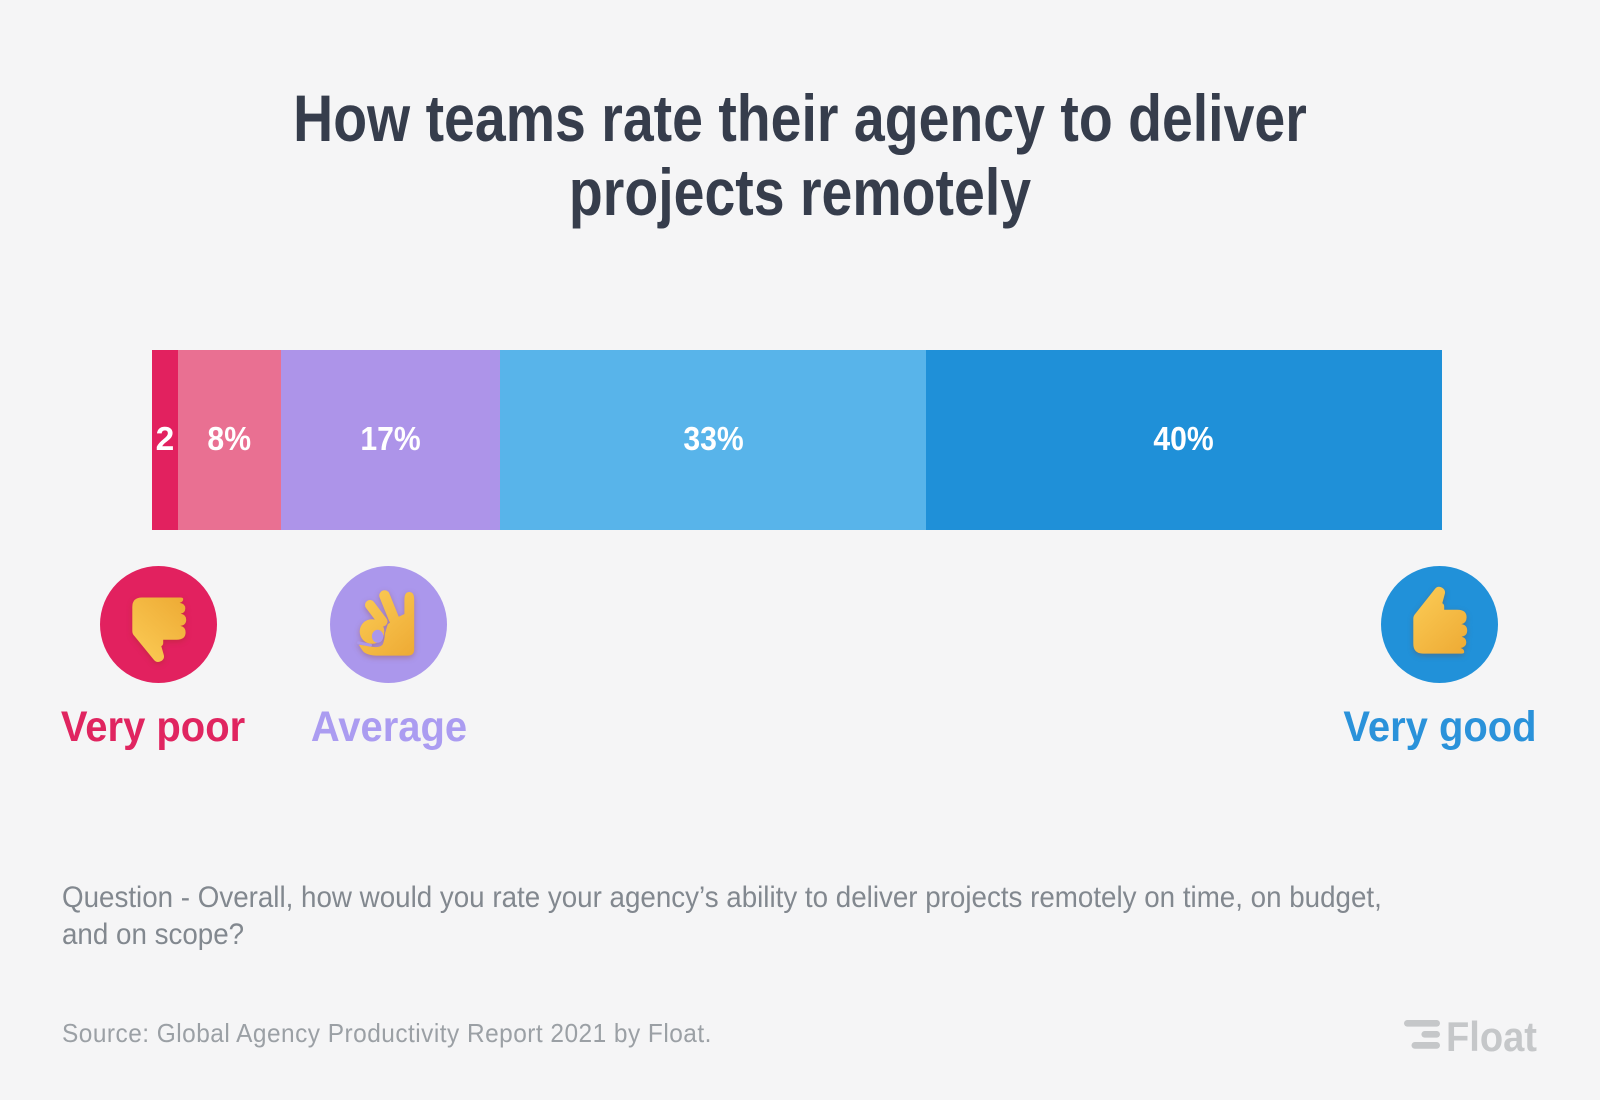 Image resolution: width=1600 pixels, height=1100 pixels. Describe the element at coordinates (1491, 1036) in the screenshot. I see `svg-text: Float` at that location.